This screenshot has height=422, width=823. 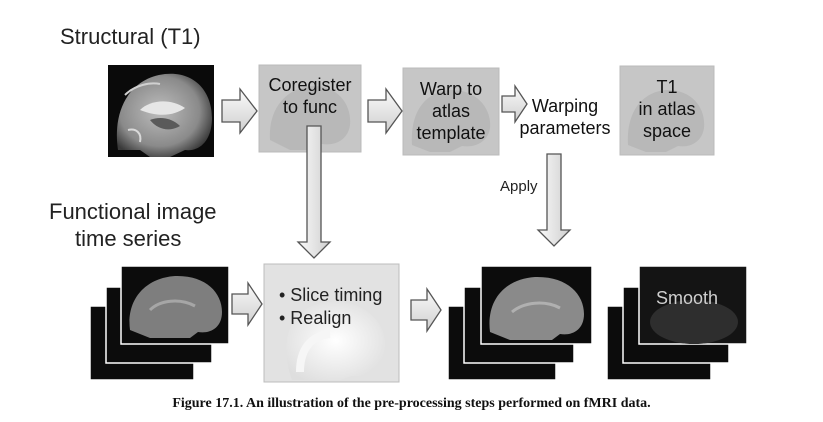 I want to click on smooth-stack, so click(x=677, y=323).